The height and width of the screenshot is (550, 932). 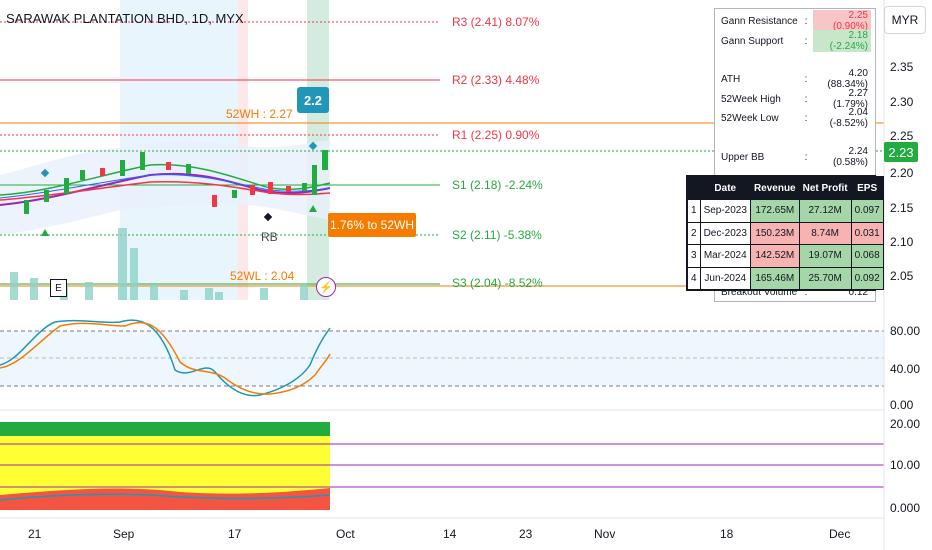 I want to click on time-tick: Dec, so click(x=840, y=534).